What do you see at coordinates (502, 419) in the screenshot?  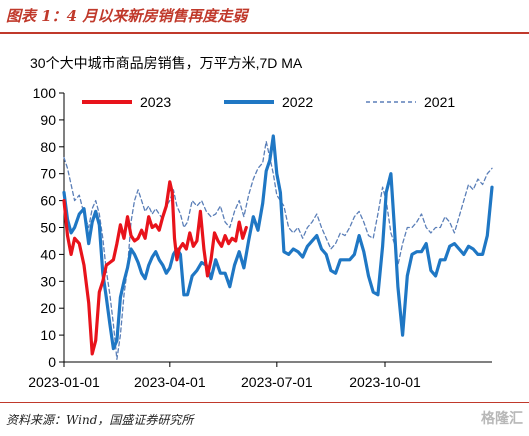 I see `watermark: 格隆汇` at bounding box center [502, 419].